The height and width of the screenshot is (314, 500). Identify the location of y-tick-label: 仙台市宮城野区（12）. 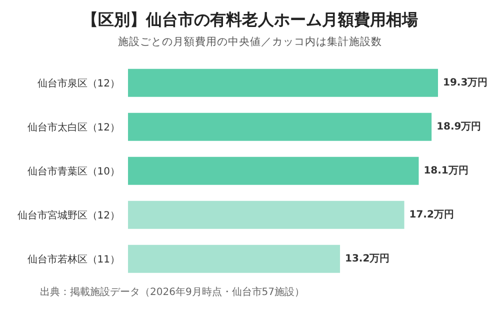
(68, 216).